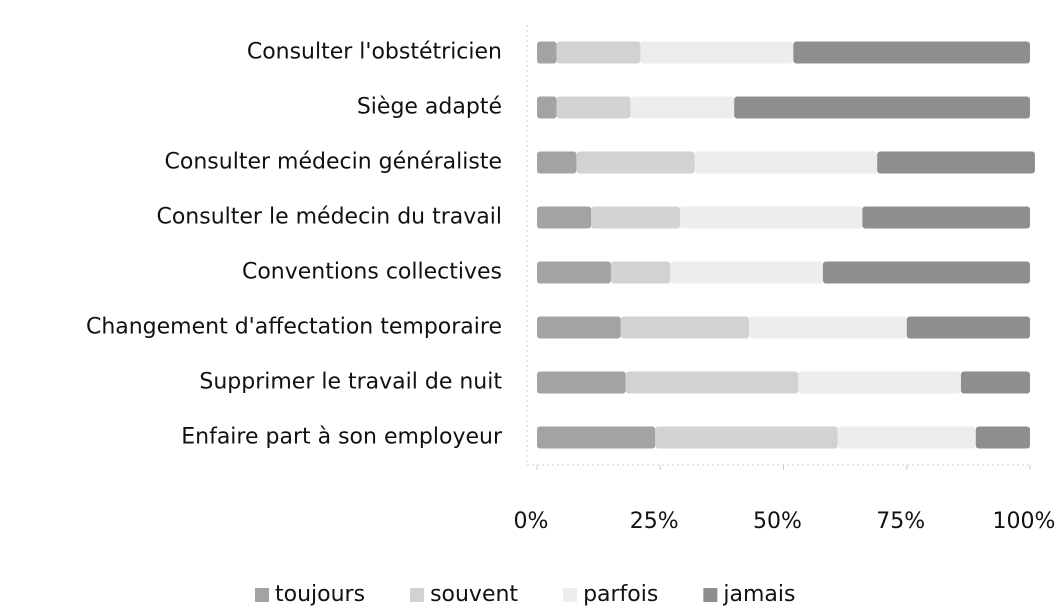 The height and width of the screenshot is (614, 1061). I want to click on category-label: Enfaire part à son employeur, so click(342, 437).